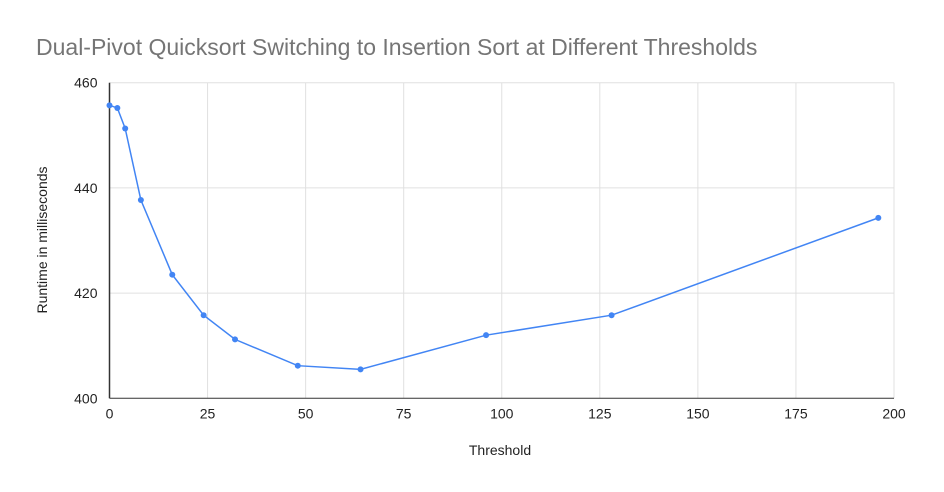  I want to click on x-tick-label: 125, so click(600, 413).